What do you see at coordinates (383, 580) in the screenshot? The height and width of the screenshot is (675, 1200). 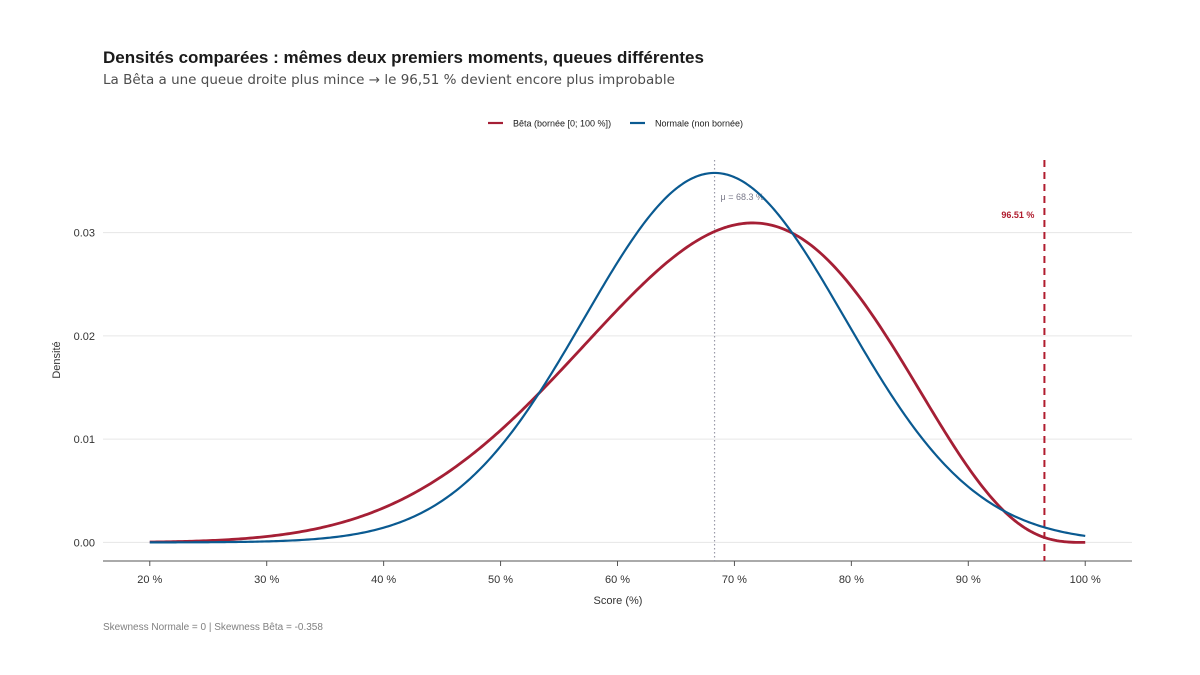 I see `x-tick-label: 40 %` at bounding box center [383, 580].